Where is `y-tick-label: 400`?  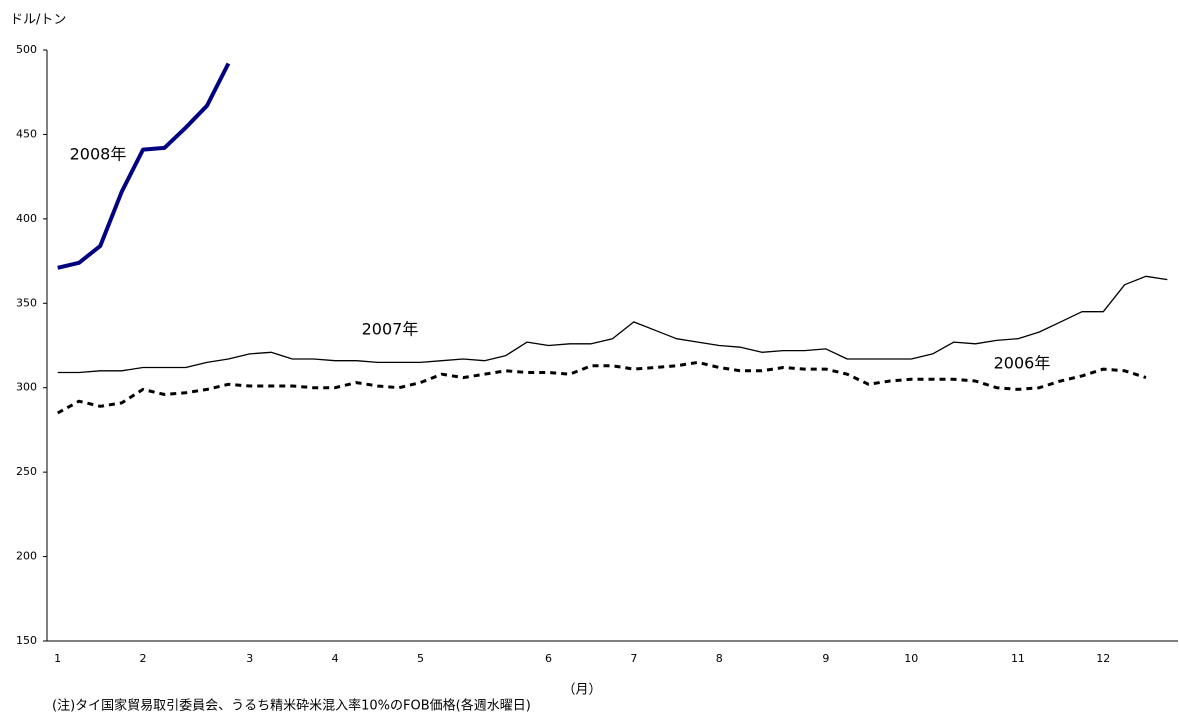
y-tick-label: 400 is located at coordinates (26, 218).